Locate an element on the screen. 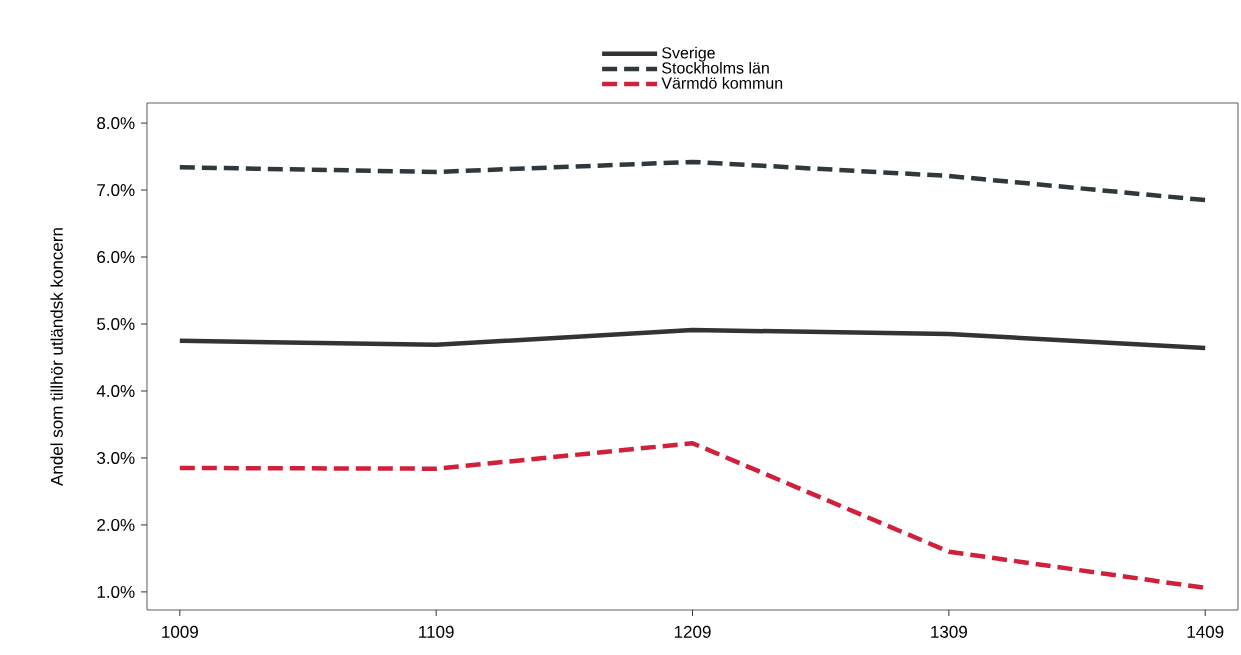  x-tick-label: 1409 is located at coordinates (1205, 631).